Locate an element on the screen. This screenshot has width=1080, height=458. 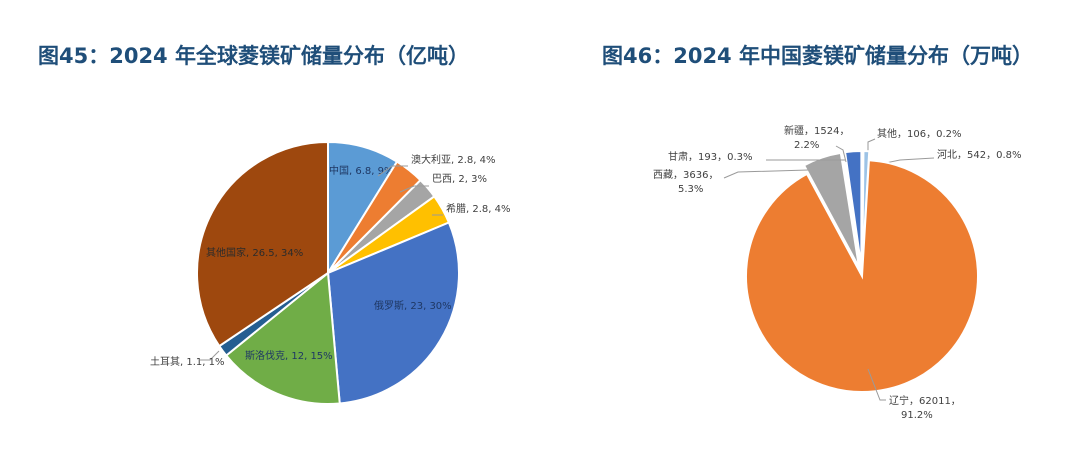
data-label-1: 其他，106，0.2% is located at coordinates (919, 133).